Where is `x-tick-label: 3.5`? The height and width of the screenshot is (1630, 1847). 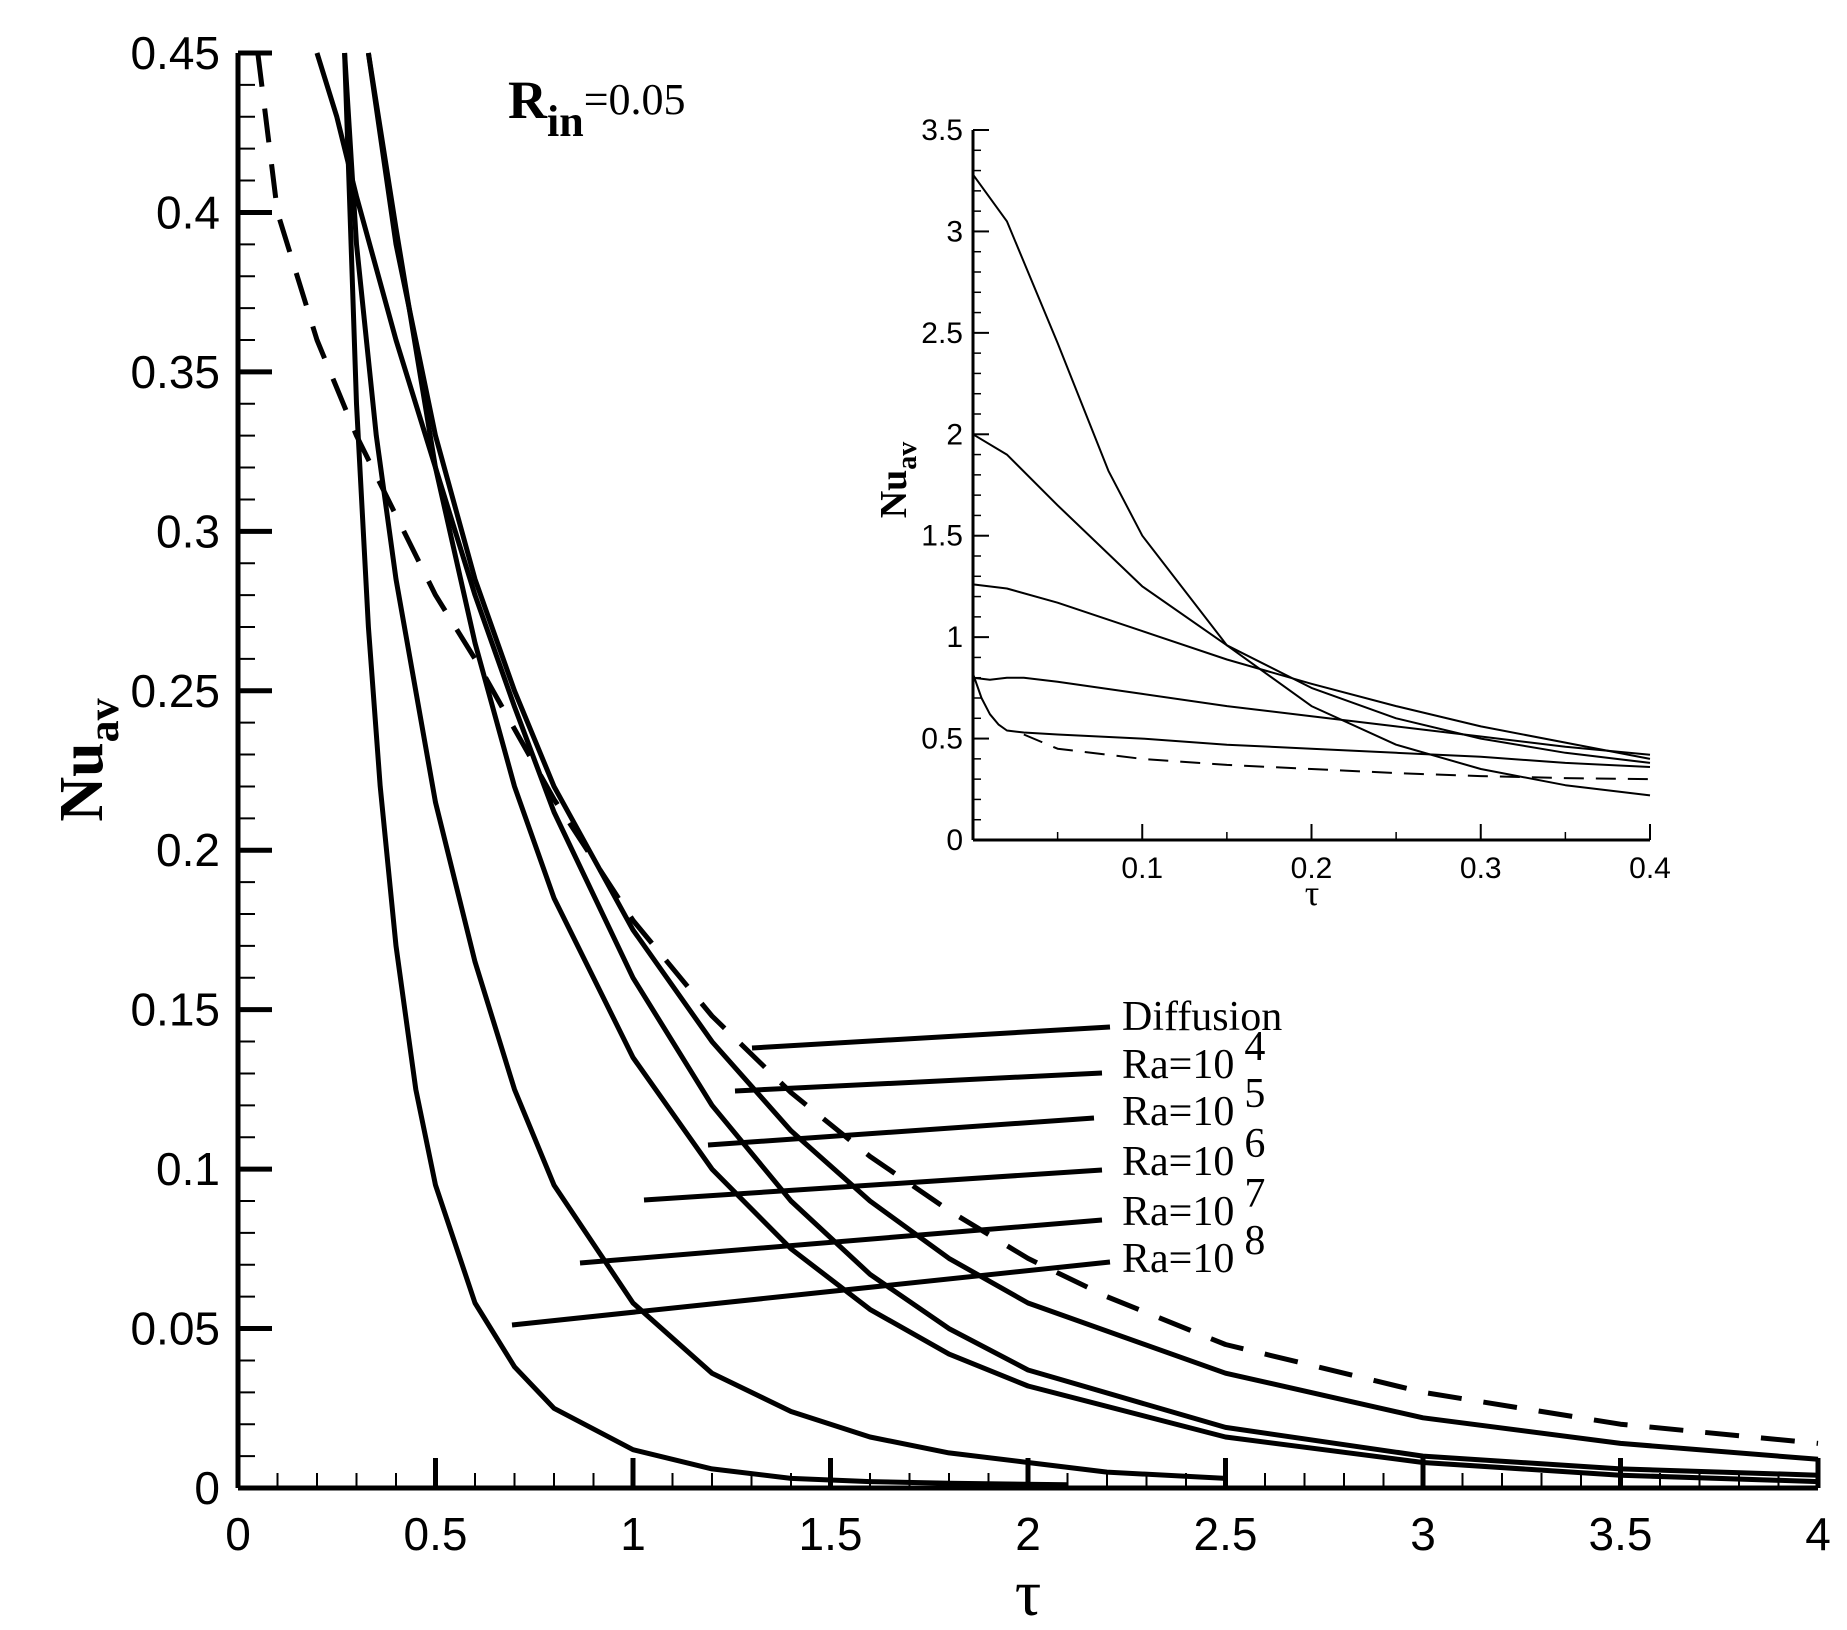
x-tick-label: 3.5 is located at coordinates (1621, 1534).